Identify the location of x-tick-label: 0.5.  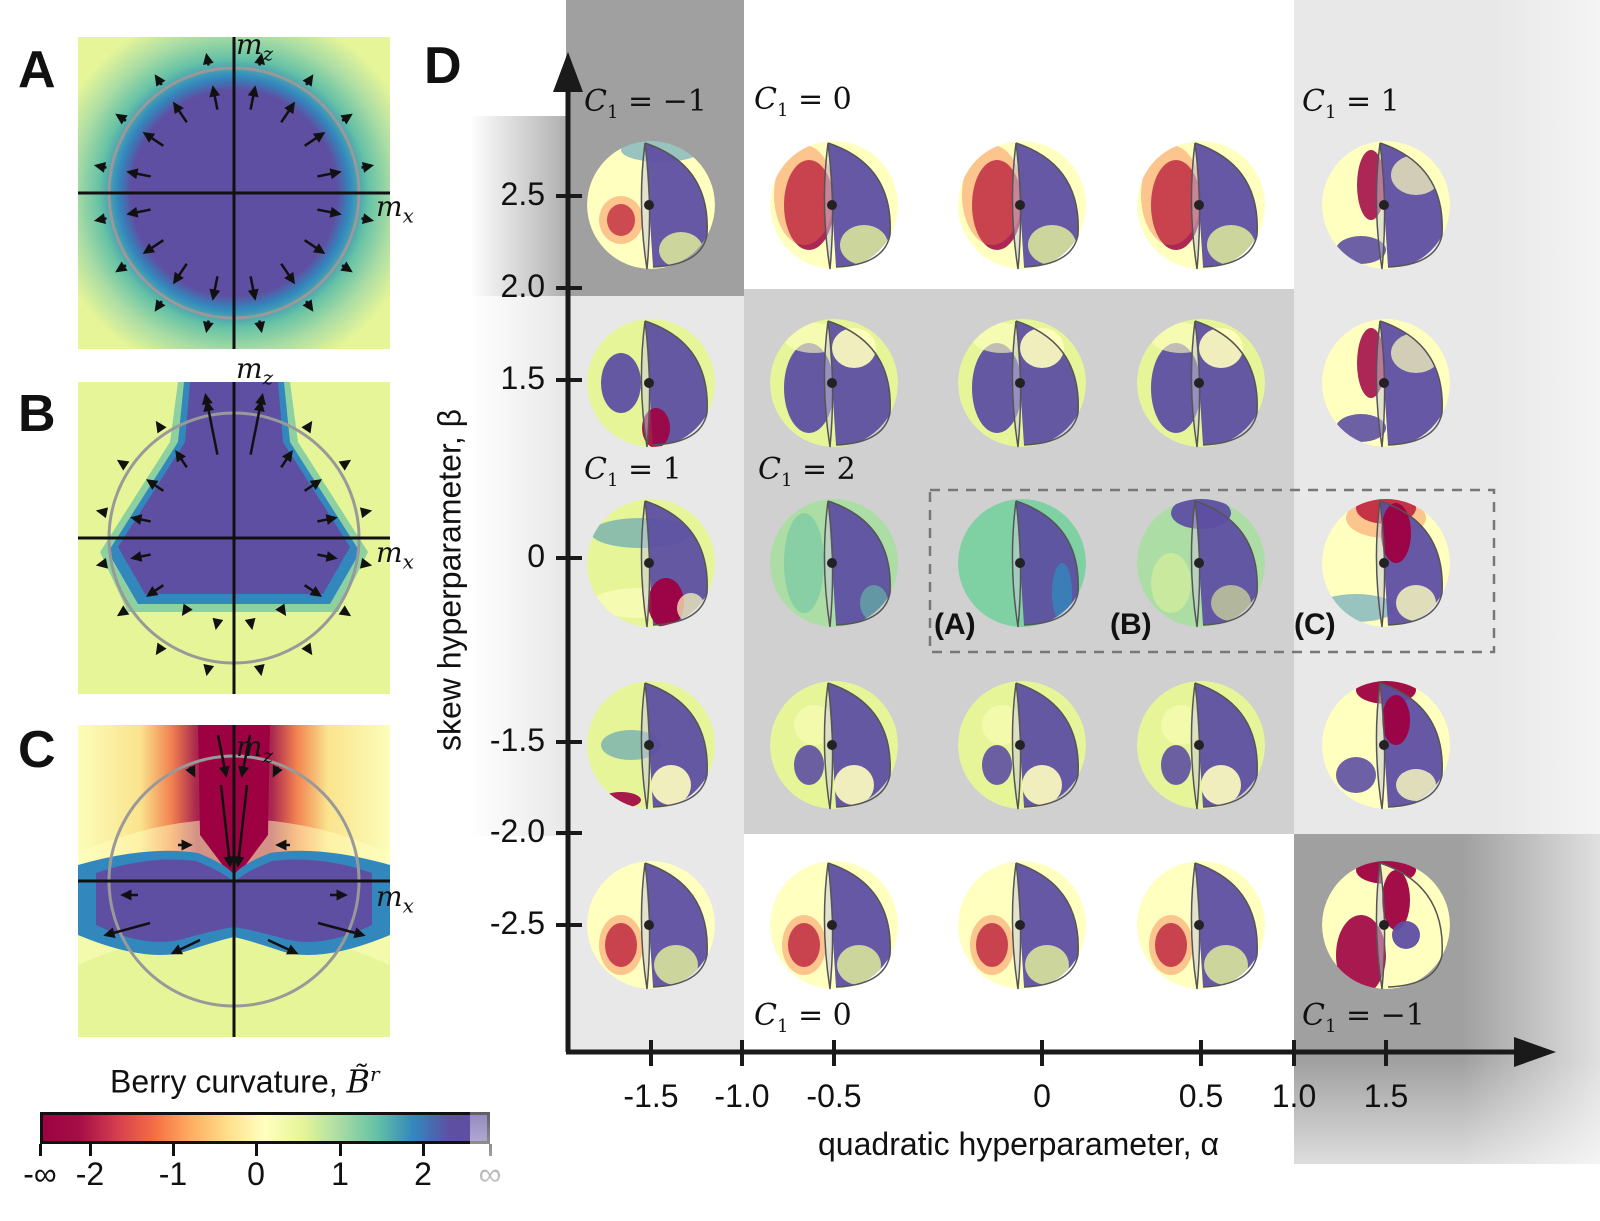
(1201, 1096).